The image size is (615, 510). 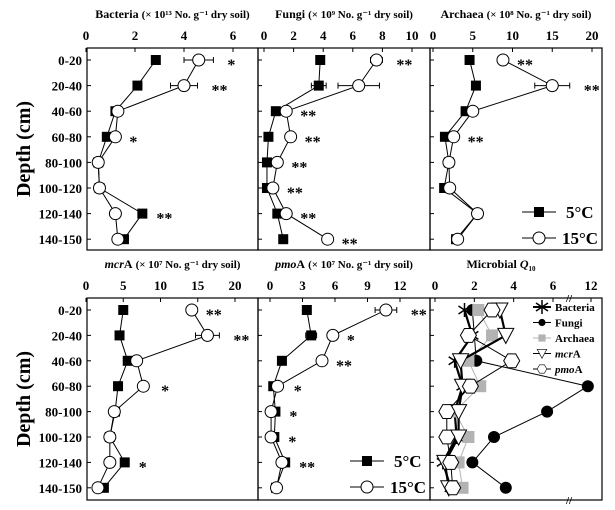 What do you see at coordinates (360, 15) in the screenshot?
I see `title-unit: (× 10⁹ No. g⁻¹ dry soil)` at bounding box center [360, 15].